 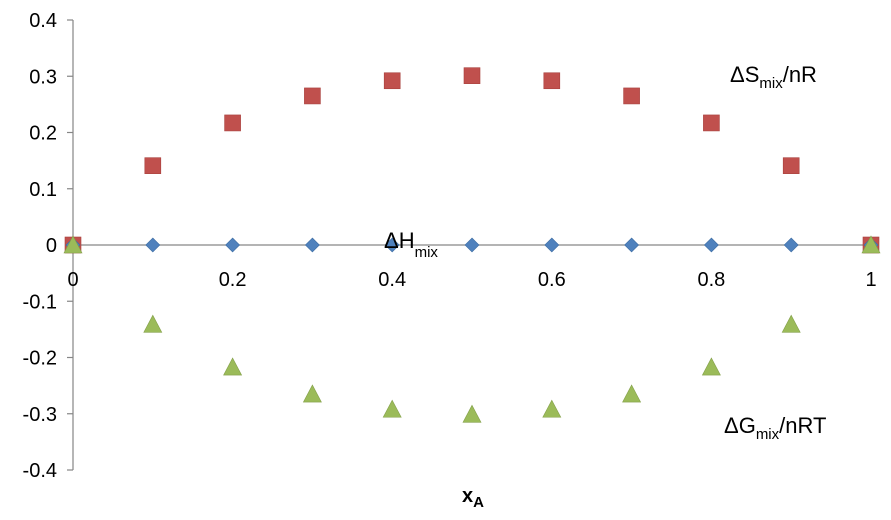 I want to click on y-tick-label: -0.3, so click(x=40, y=415).